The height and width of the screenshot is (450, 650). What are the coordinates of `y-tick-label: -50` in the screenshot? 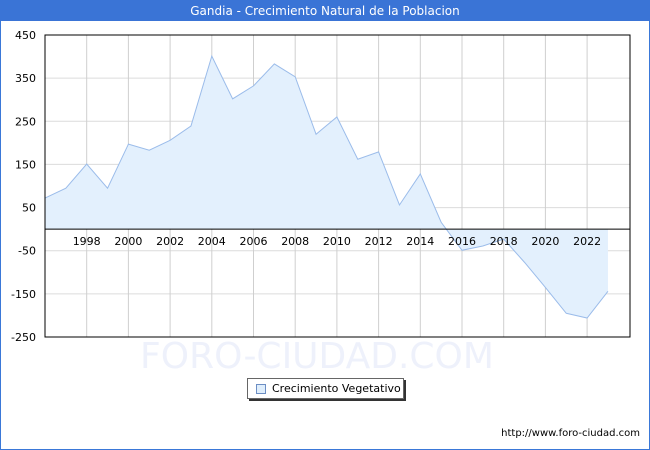 It's located at (27, 251).